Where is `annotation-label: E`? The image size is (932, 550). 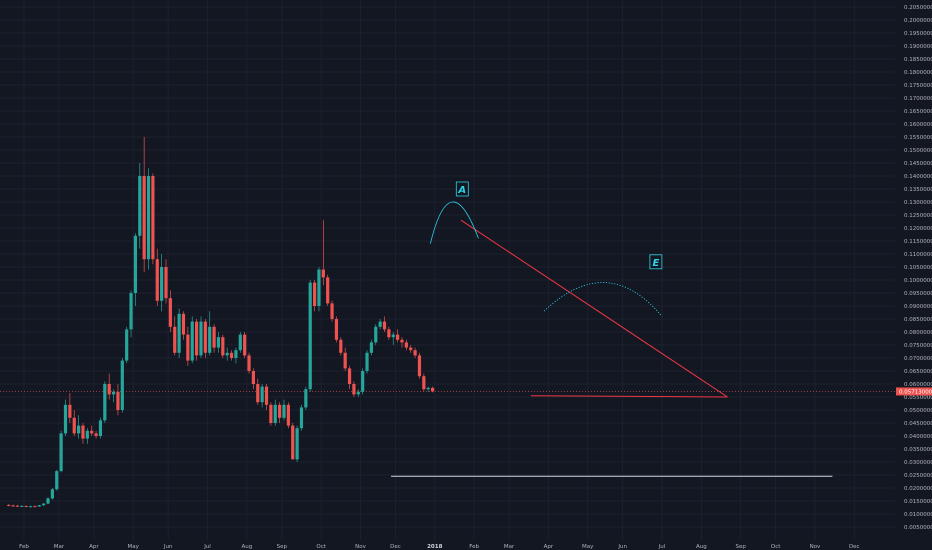 annotation-label: E is located at coordinates (655, 263).